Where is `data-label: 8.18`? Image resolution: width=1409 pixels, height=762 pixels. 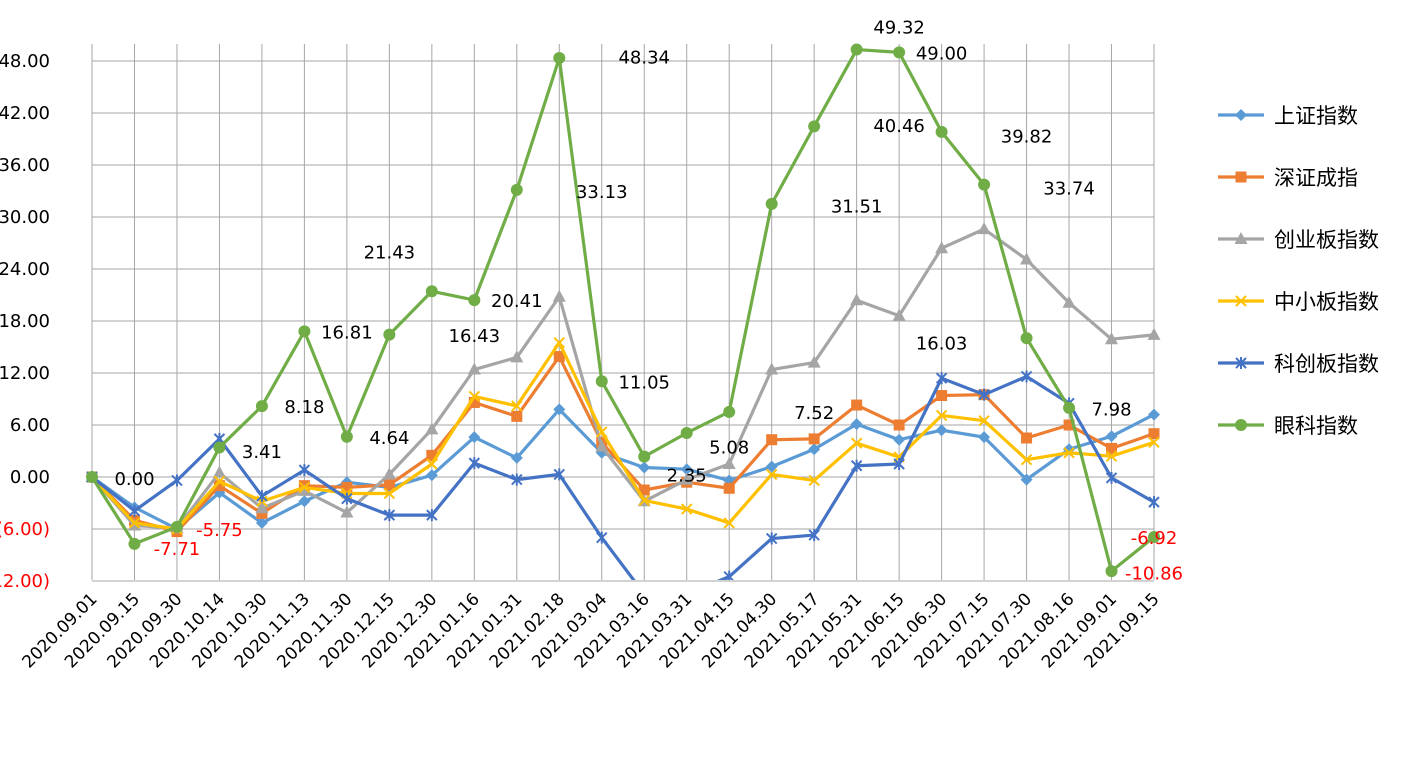 data-label: 8.18 is located at coordinates (304, 407).